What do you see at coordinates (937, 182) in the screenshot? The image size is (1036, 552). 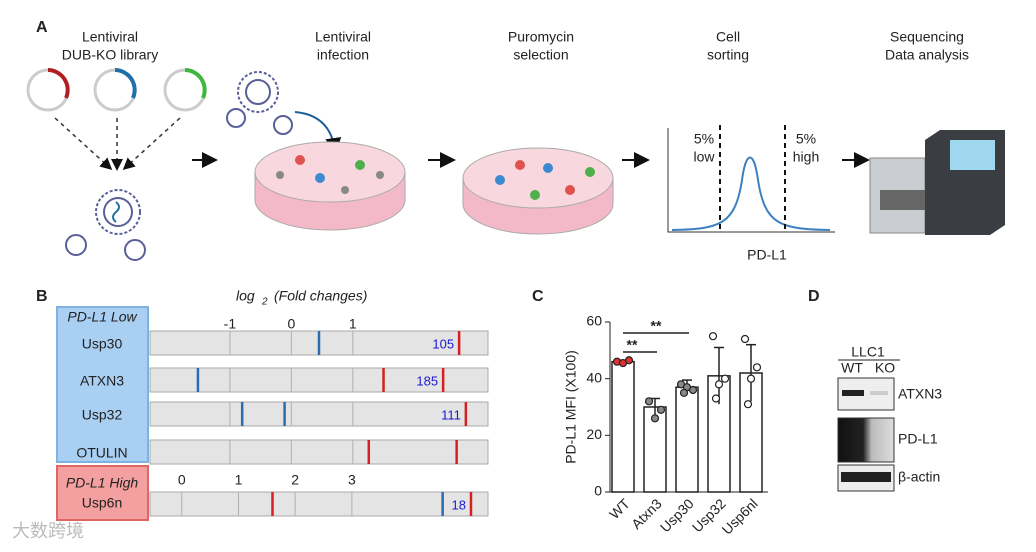 I see `sequencer` at bounding box center [937, 182].